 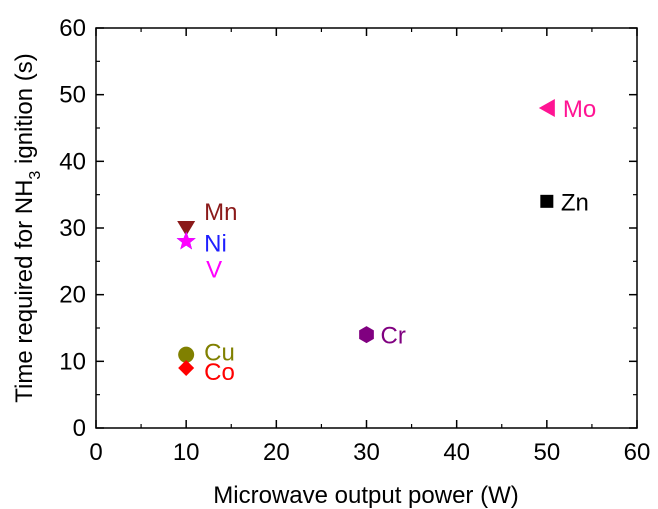 What do you see at coordinates (637, 452) in the screenshot?
I see `x-tick-label: 60` at bounding box center [637, 452].